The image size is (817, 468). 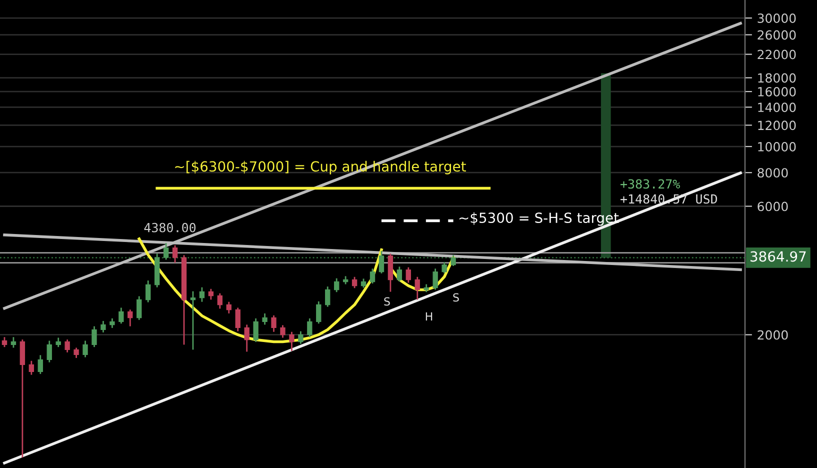 What do you see at coordinates (777, 147) in the screenshot?
I see `y-tick-label: 10000` at bounding box center [777, 147].